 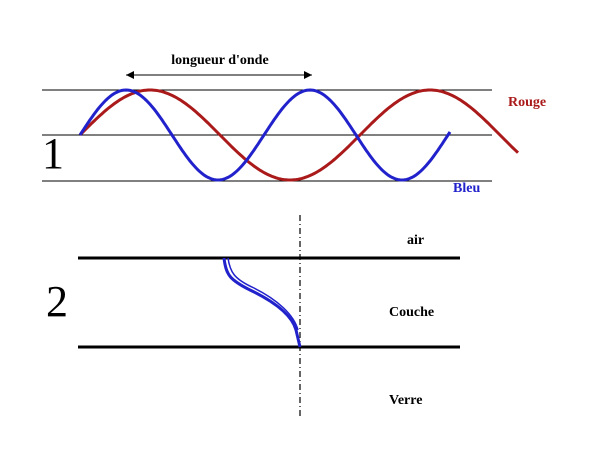 I want to click on blue-wave, so click(x=265, y=135).